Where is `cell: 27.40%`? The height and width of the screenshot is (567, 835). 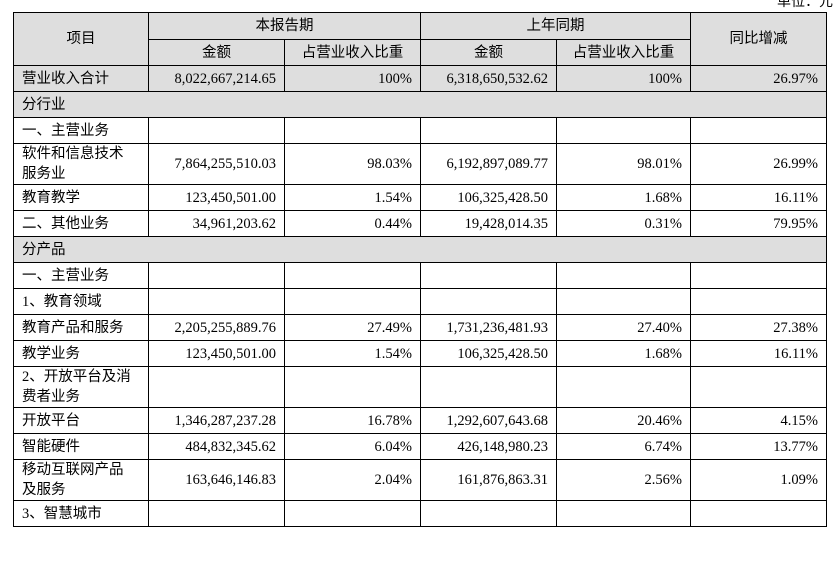 cell: 27.40% is located at coordinates (623, 327).